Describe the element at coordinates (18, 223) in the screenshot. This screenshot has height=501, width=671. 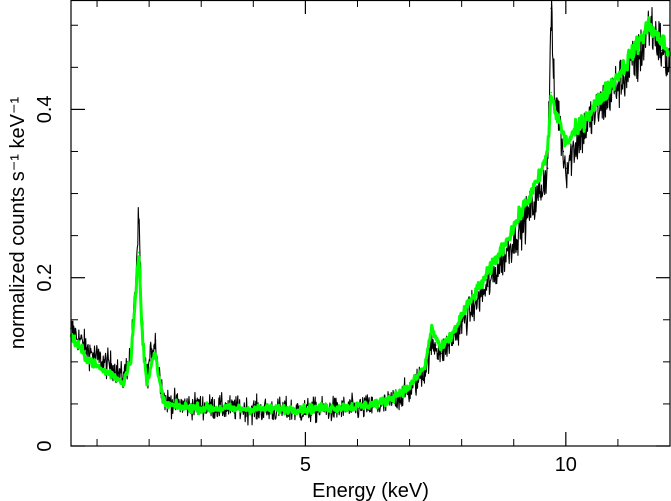
I see `y-axis-label: normalized counts s⁻¹ keV⁻¹` at that location.